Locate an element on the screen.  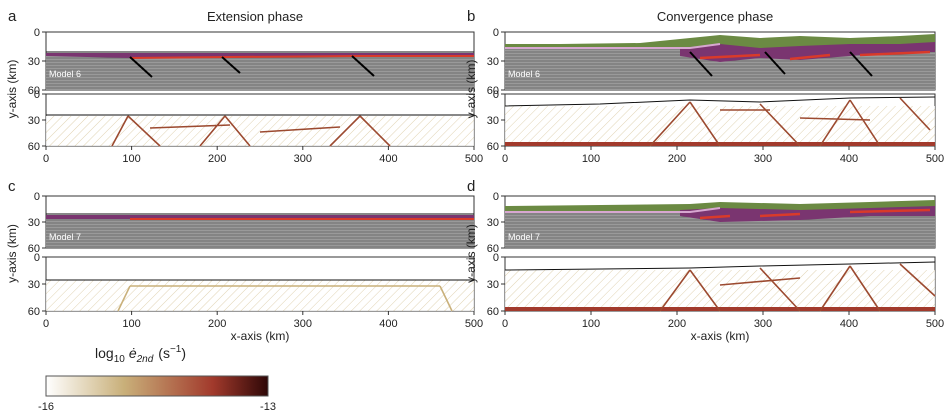
panel-letter-a: a is located at coordinates (12, 16).